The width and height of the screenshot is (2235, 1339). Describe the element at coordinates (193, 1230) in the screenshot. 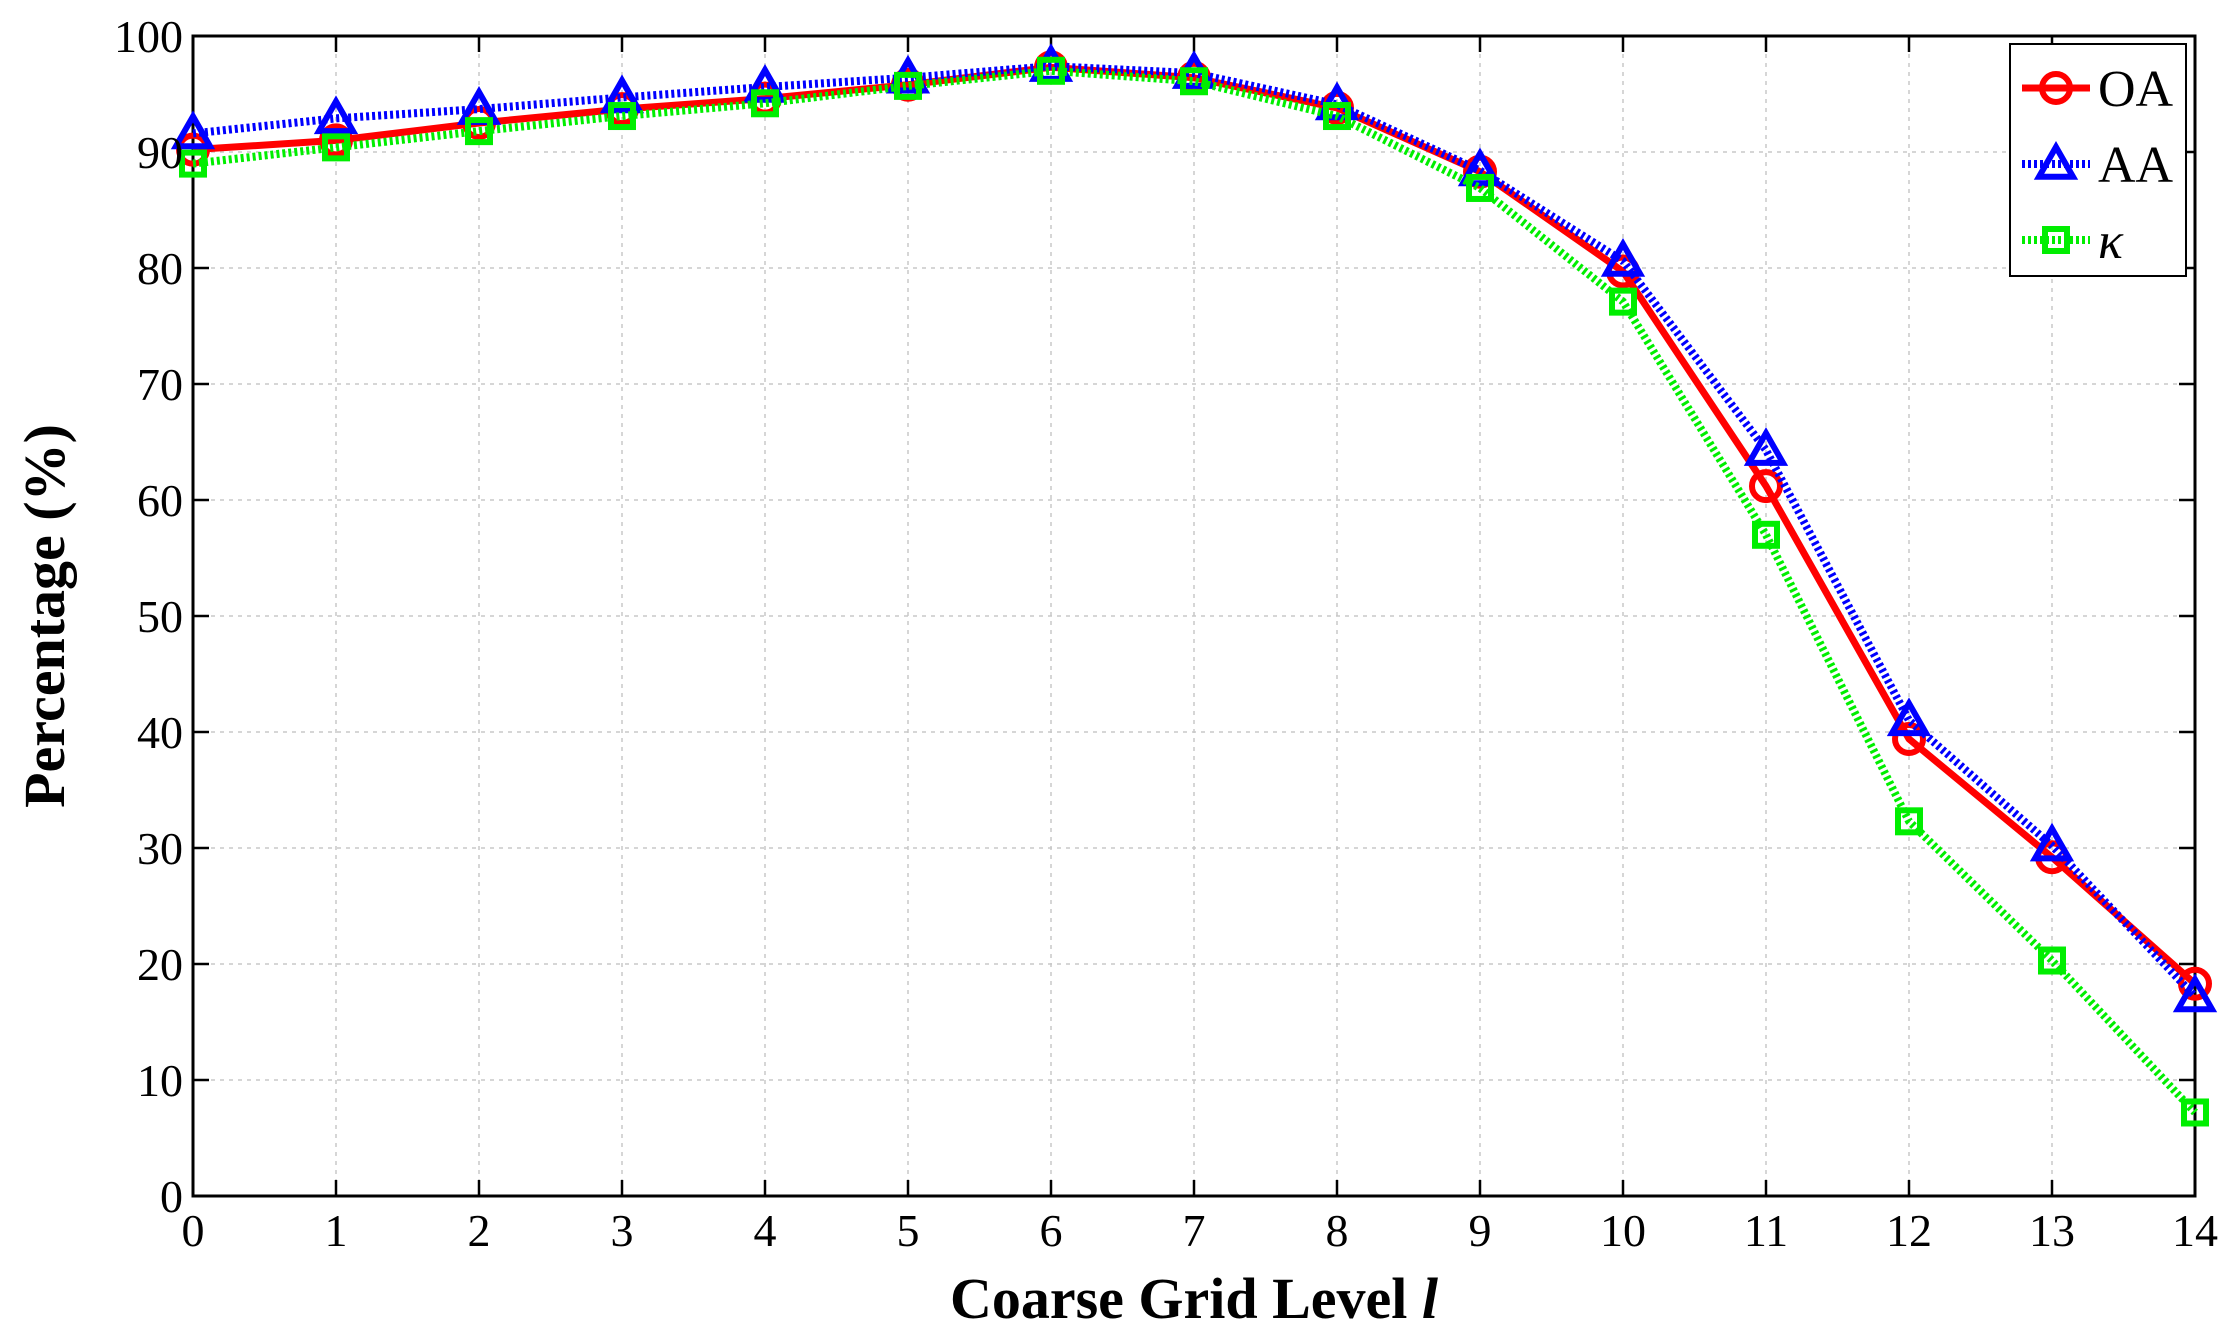

I see `x-tick-label: 0` at that location.